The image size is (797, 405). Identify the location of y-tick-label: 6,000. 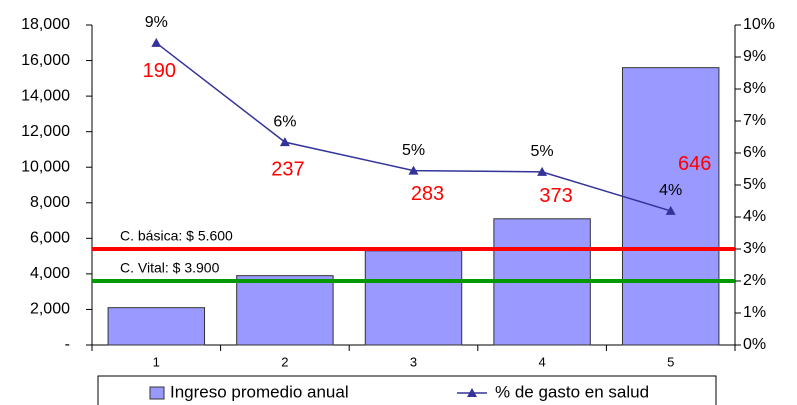
(50, 238).